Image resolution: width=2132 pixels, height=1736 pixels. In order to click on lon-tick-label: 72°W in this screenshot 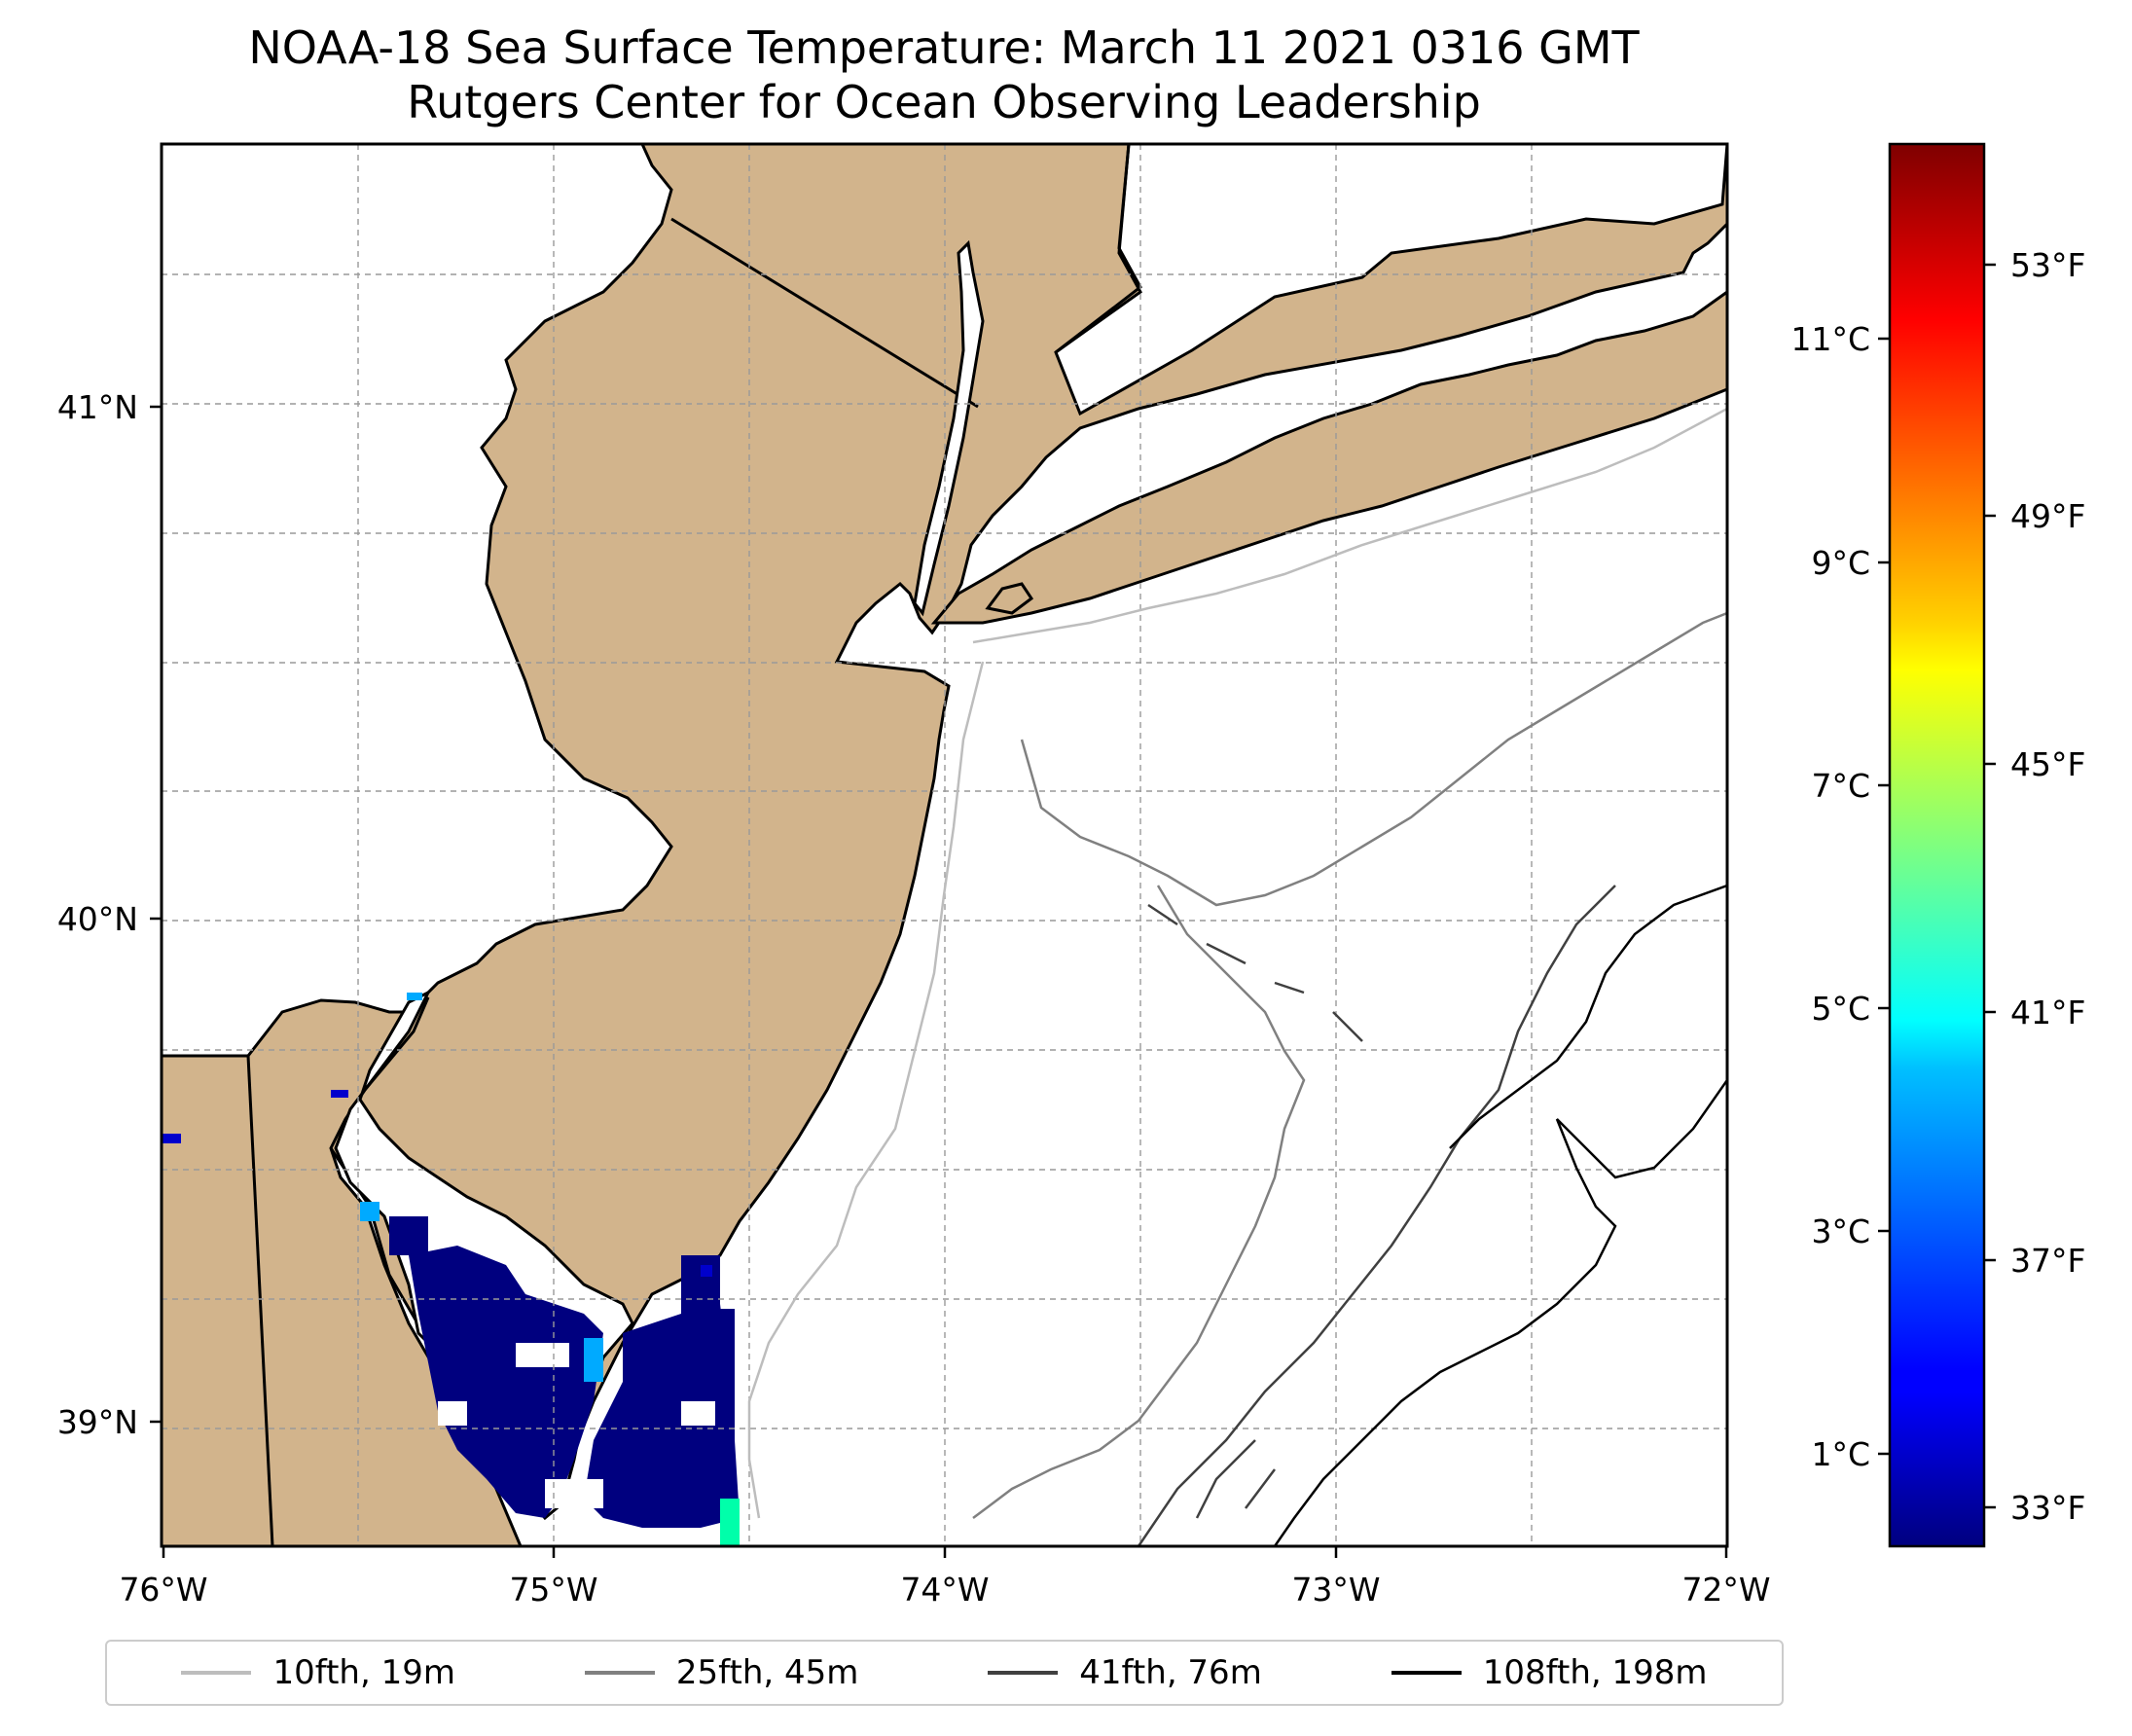, I will do `click(1726, 1590)`.